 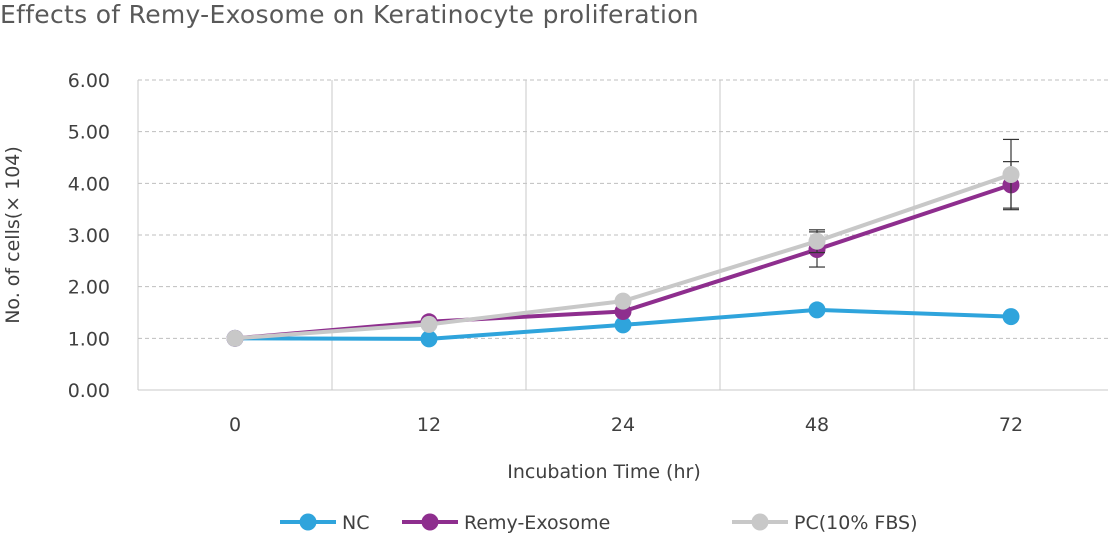 I want to click on legend: NC Remy-Exosome PC(10% FBS), so click(x=599, y=523).